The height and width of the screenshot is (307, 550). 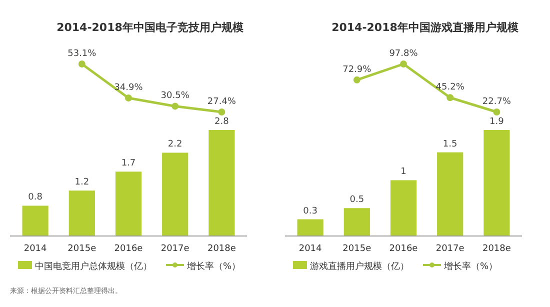 What do you see at coordinates (82, 54) in the screenshot?
I see `data-label: 53.1%` at bounding box center [82, 54].